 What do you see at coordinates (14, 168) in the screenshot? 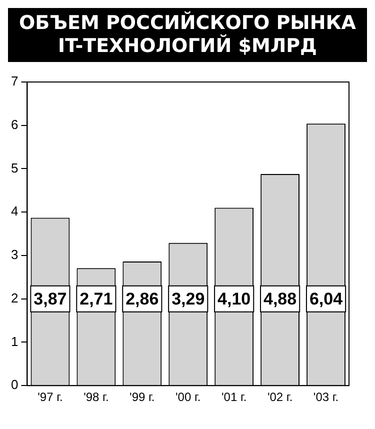
I see `y-tick-label: 5` at bounding box center [14, 168].